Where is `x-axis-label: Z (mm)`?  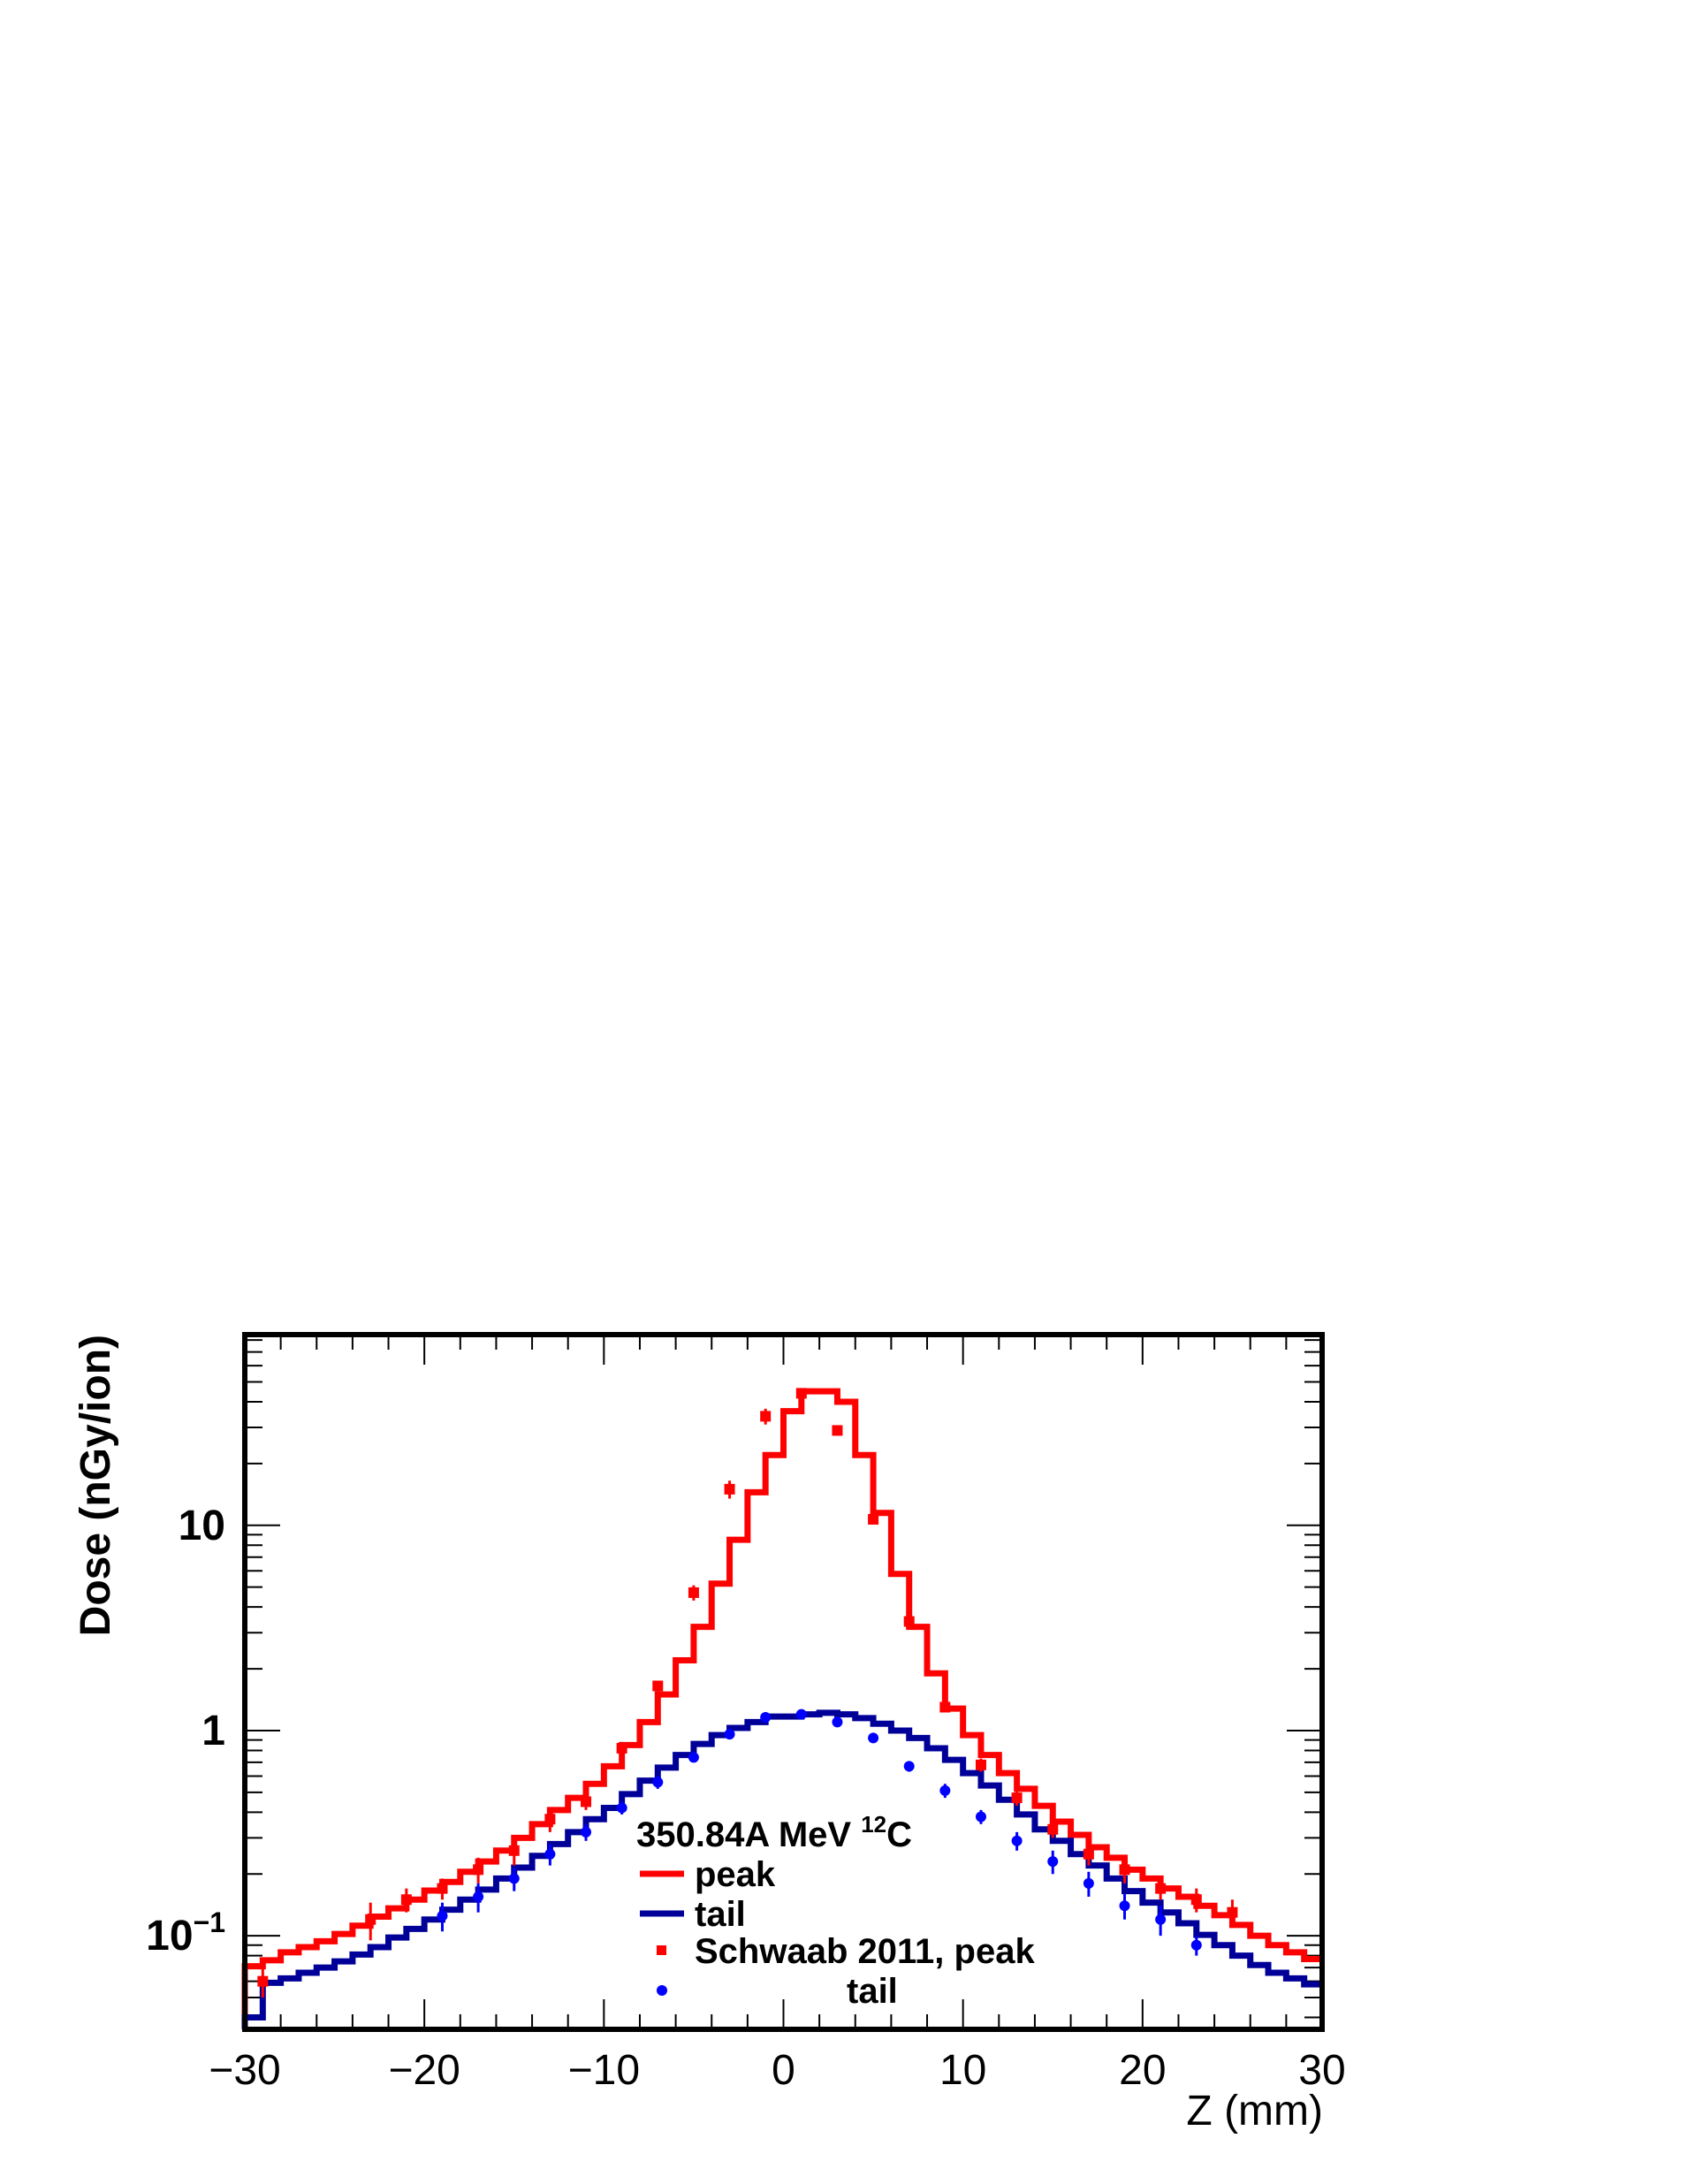 x-axis-label: Z (mm) is located at coordinates (1254, 2111).